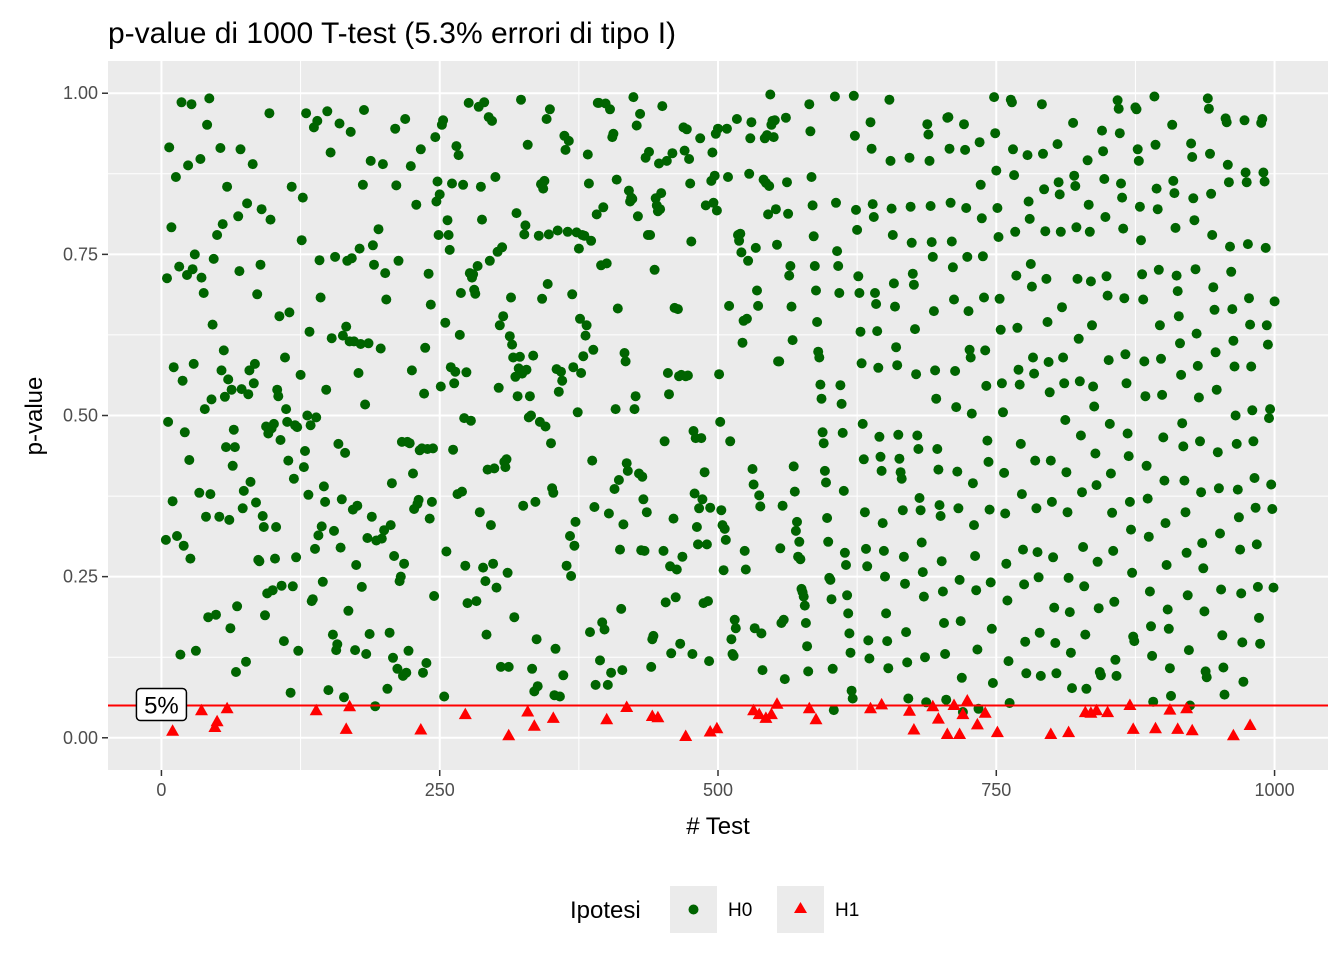 This screenshot has height=960, width=1344. I want to click on y-axis: 0.00 0.25 0.50 0.75 1.00, so click(85, 415).